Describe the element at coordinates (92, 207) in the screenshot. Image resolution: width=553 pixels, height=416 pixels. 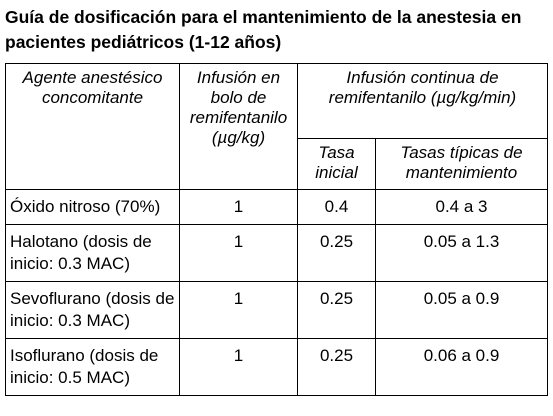
I see `cell-agent: Óxido nitroso (70%)` at that location.